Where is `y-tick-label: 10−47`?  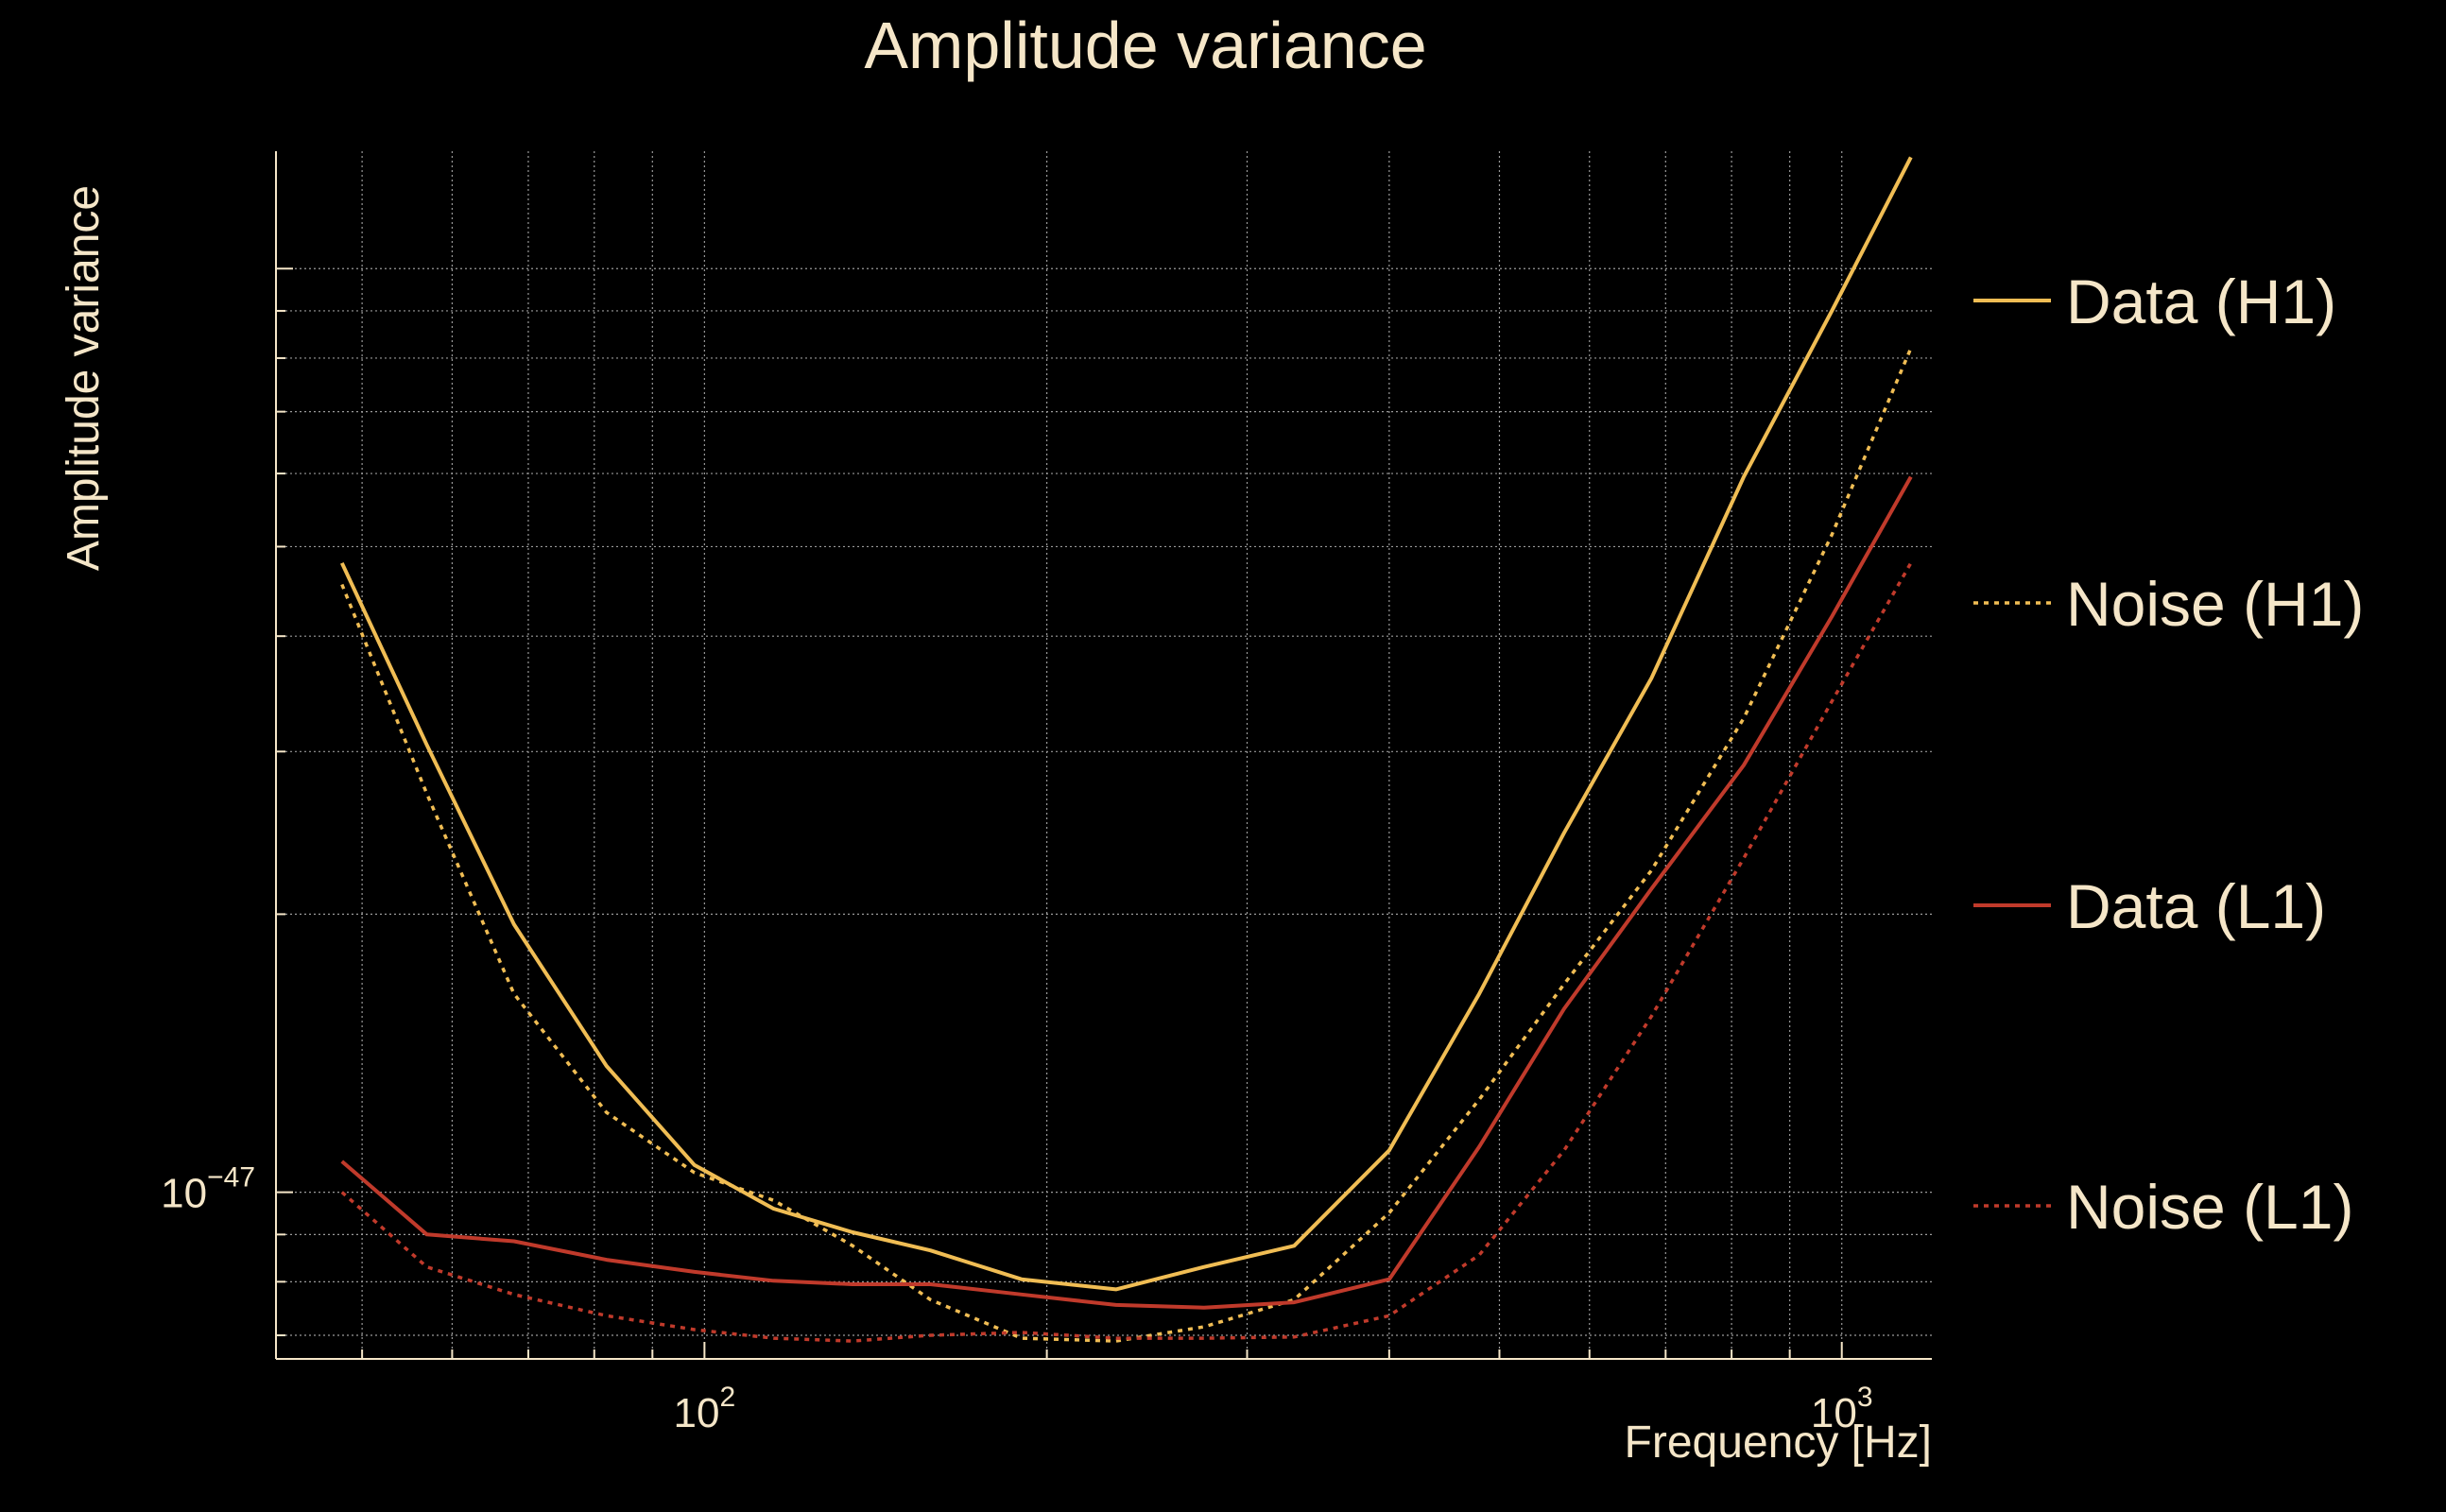
y-tick-label: 10−47 is located at coordinates (208, 1189).